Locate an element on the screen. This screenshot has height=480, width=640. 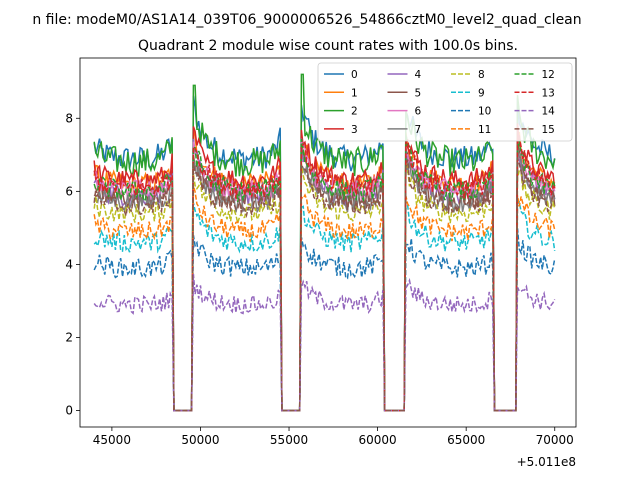
legend-box is located at coordinates (445, 102).